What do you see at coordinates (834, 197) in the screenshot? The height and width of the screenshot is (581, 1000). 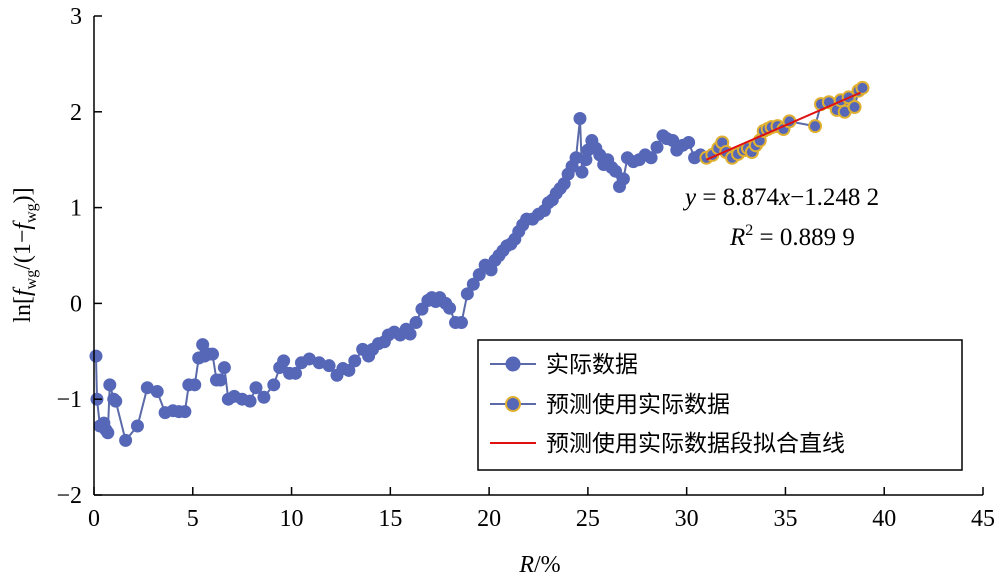 I see `eq-tail: −1.248 2` at bounding box center [834, 197].